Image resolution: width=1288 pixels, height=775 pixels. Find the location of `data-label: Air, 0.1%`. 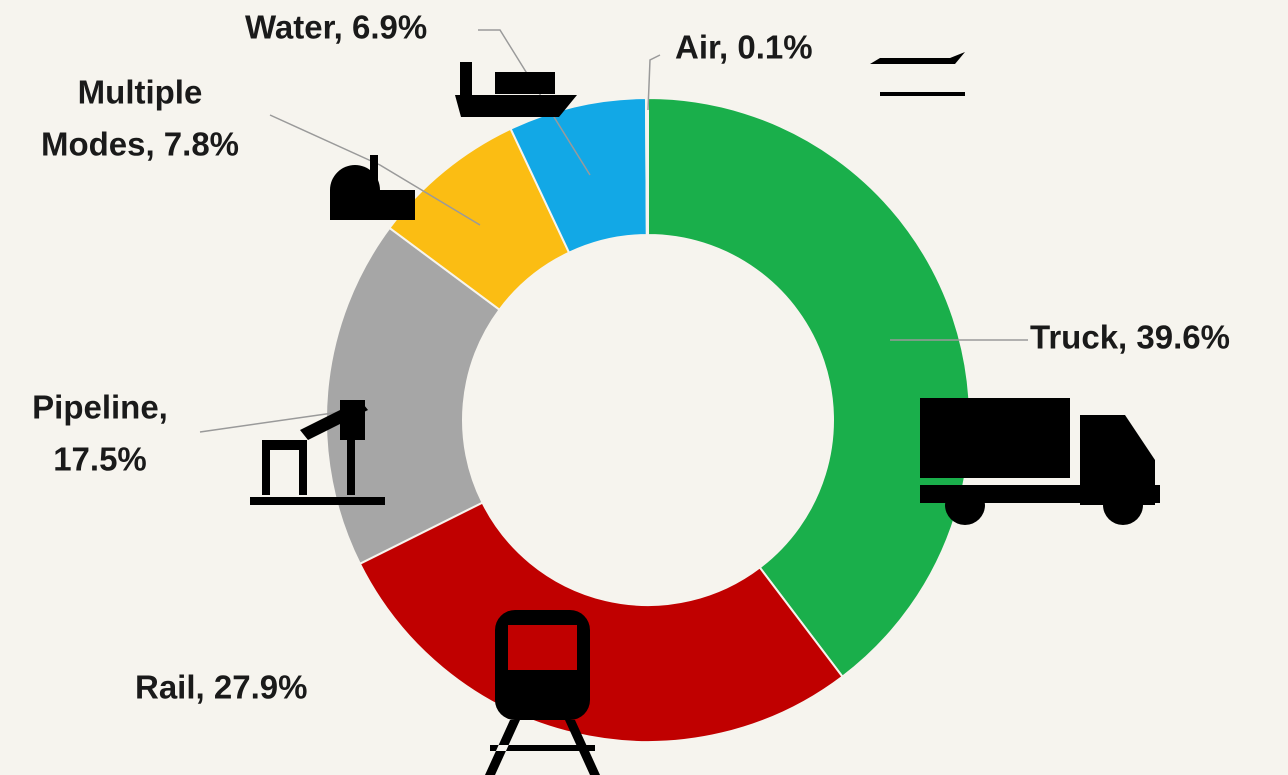

data-label: Air, 0.1% is located at coordinates (744, 47).